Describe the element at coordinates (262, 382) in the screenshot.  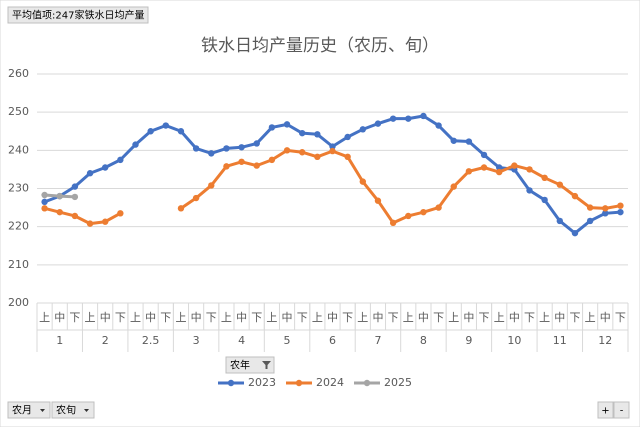
I see `legend-label: 2023` at that location.